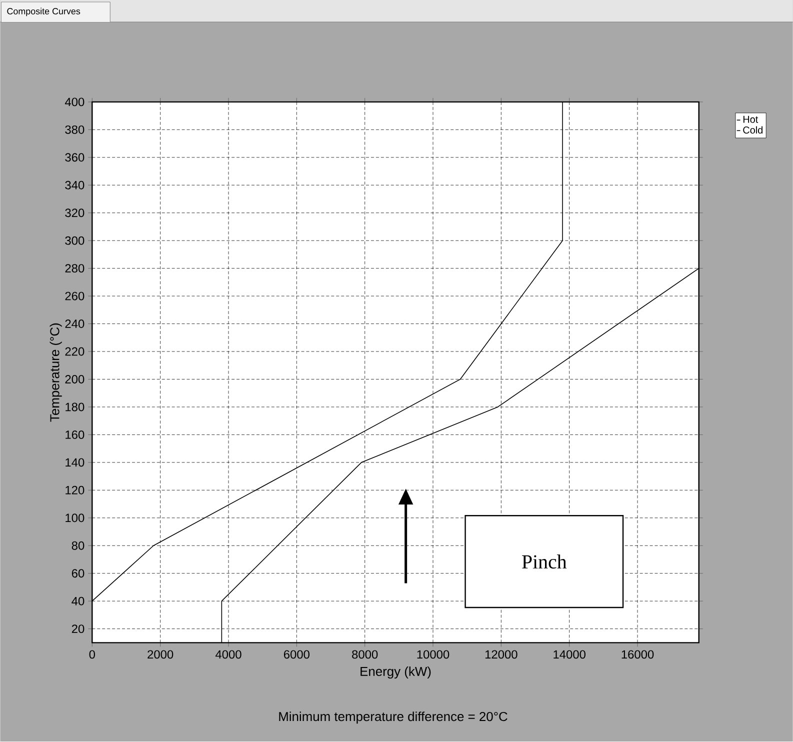 The width and height of the screenshot is (793, 742). What do you see at coordinates (297, 654) in the screenshot?
I see `x-tick-label: 6000` at bounding box center [297, 654].